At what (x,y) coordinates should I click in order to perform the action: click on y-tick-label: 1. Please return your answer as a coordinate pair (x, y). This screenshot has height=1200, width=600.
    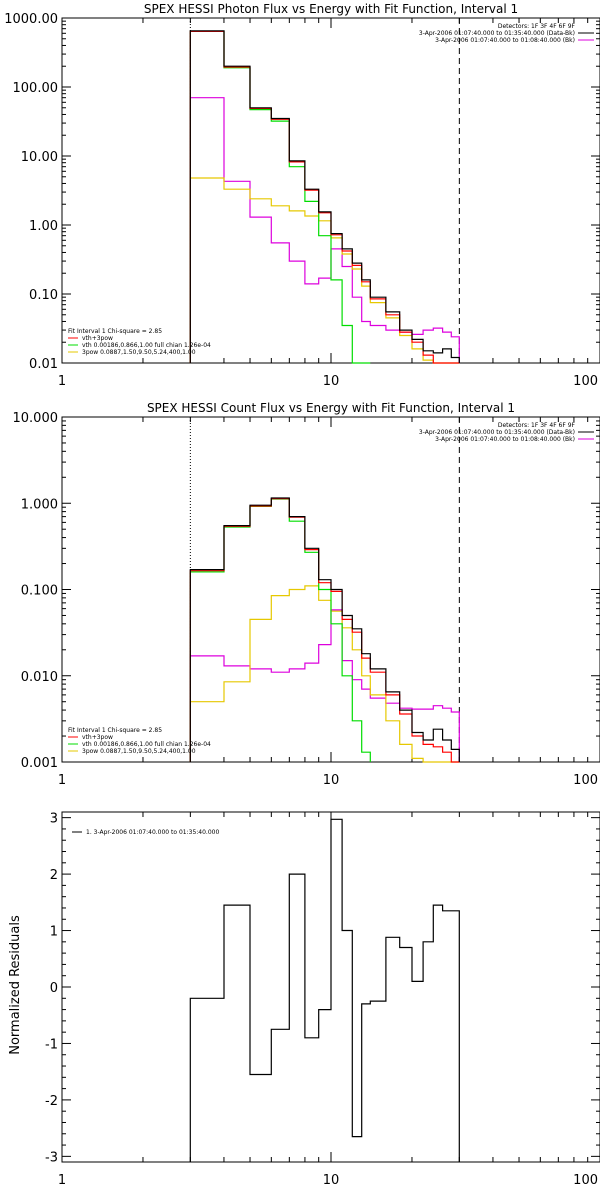
    Looking at the image, I should click on (54, 932).